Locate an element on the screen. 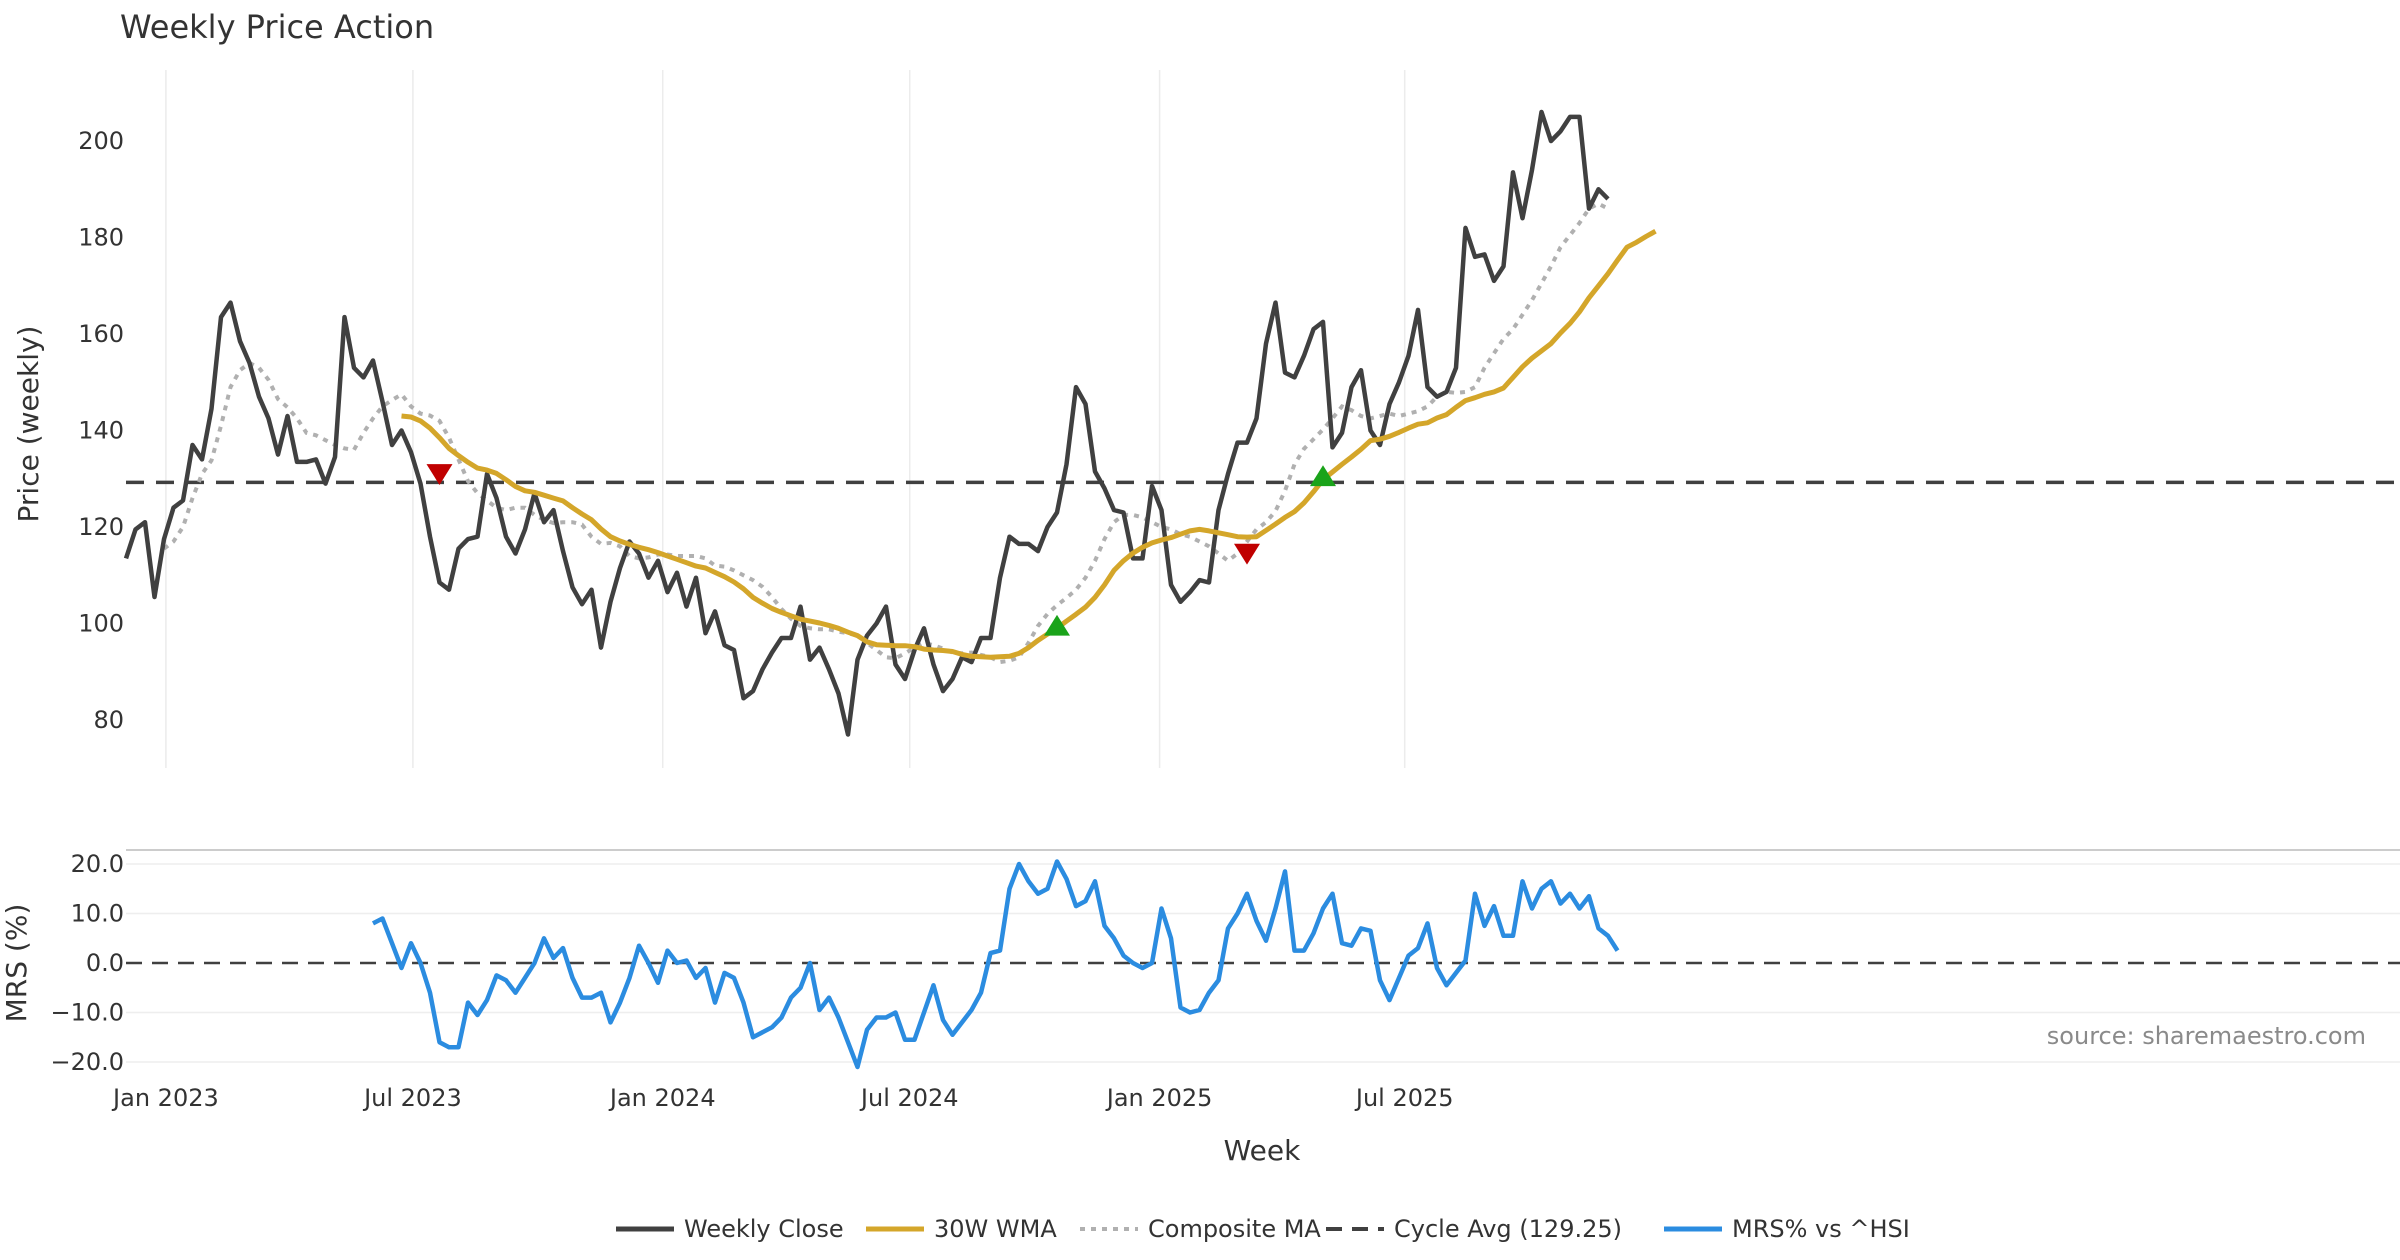 This screenshot has width=2400, height=1260. mrs-y-tick-4: −20.0 is located at coordinates (87, 1062).